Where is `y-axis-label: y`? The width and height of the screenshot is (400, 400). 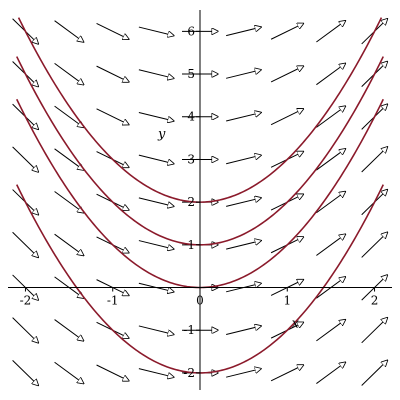 y-axis-label: y is located at coordinates (161, 134).